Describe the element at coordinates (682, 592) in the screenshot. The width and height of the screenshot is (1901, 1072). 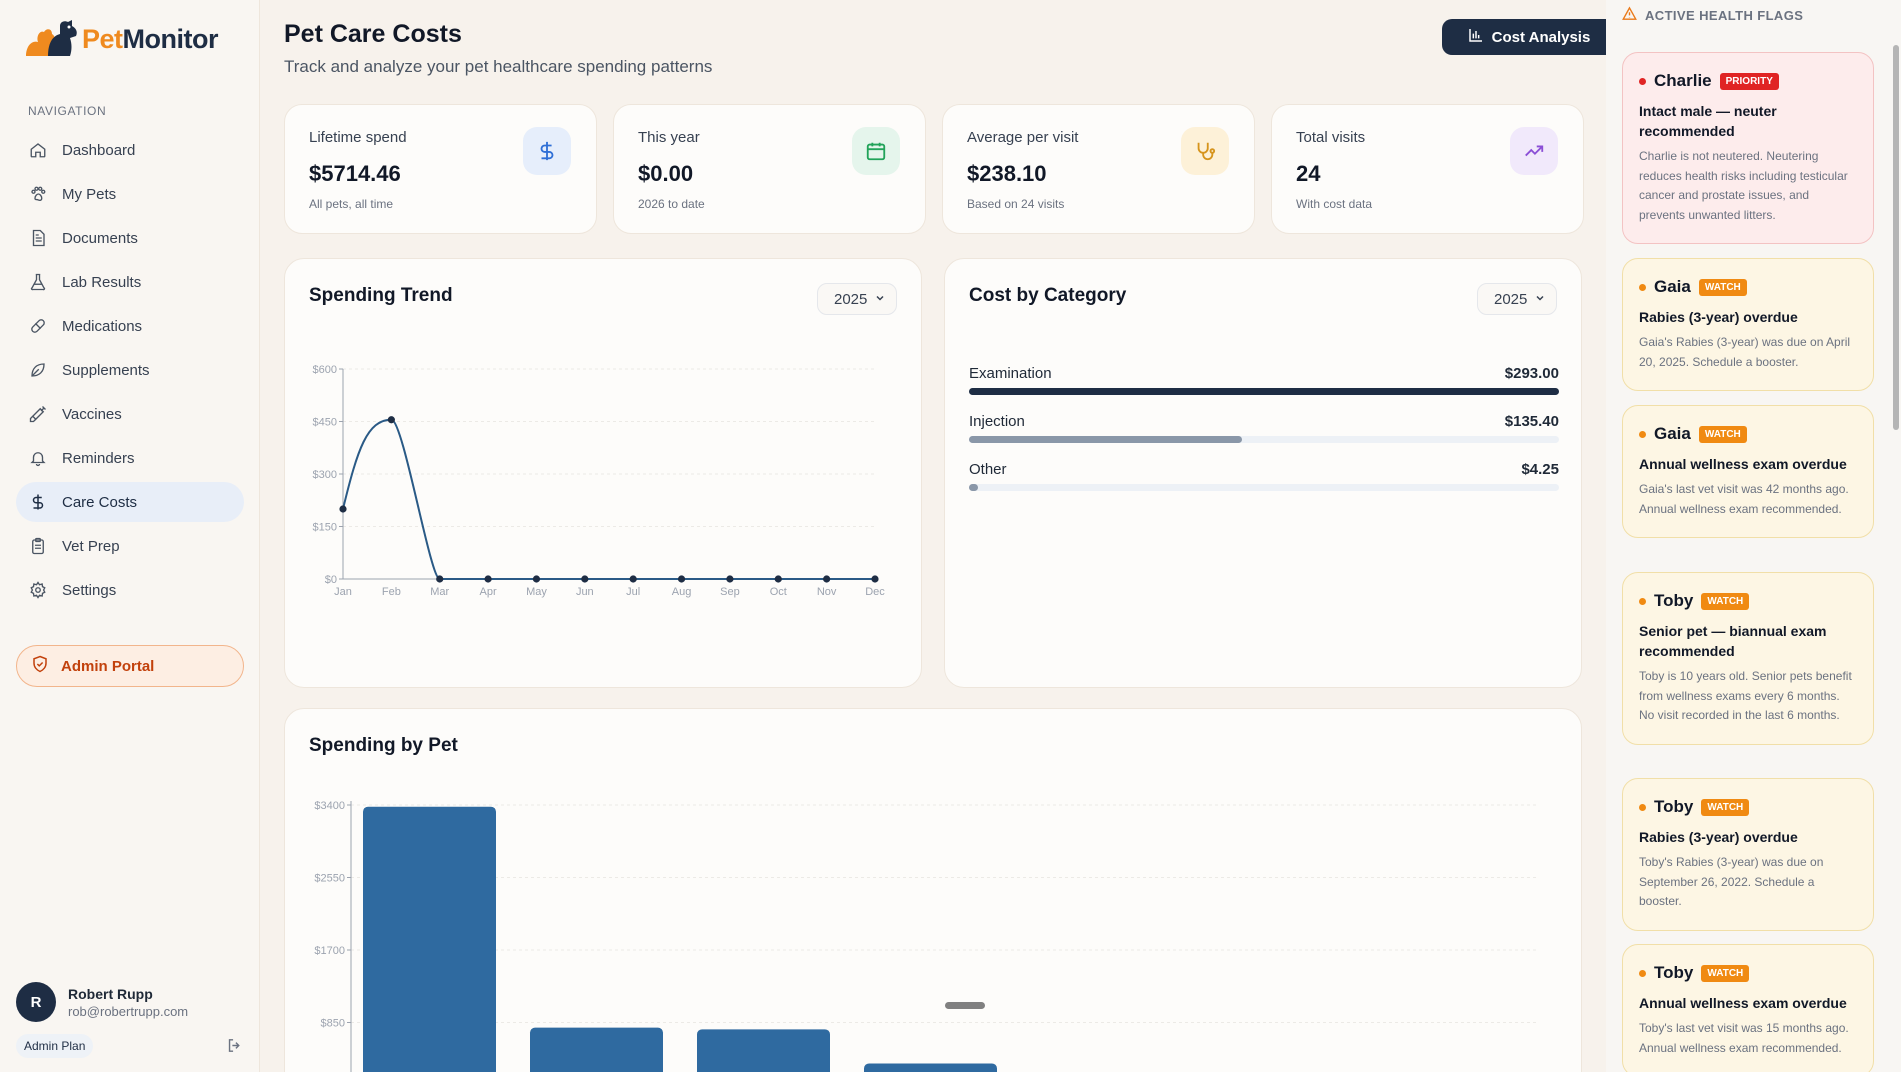
I see `x-tick-label: Aug` at that location.